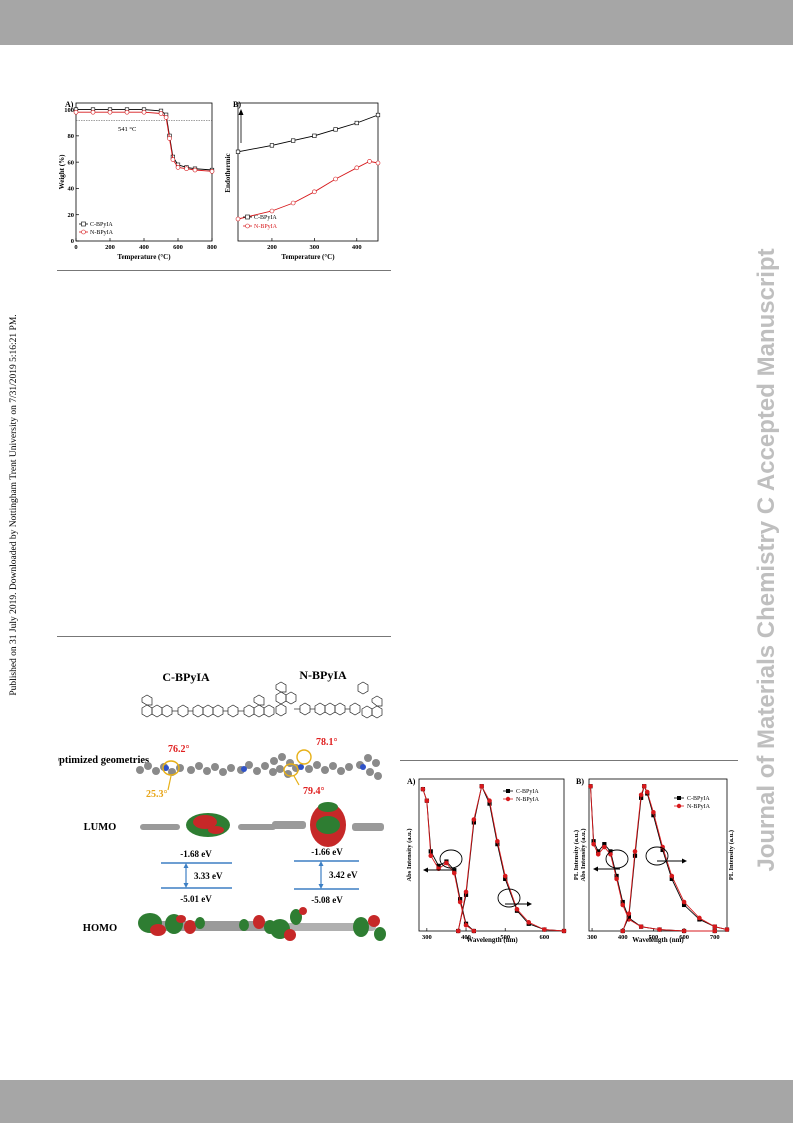  Describe the element at coordinates (491, 855) in the screenshot. I see `abs-plot-frame` at that location.